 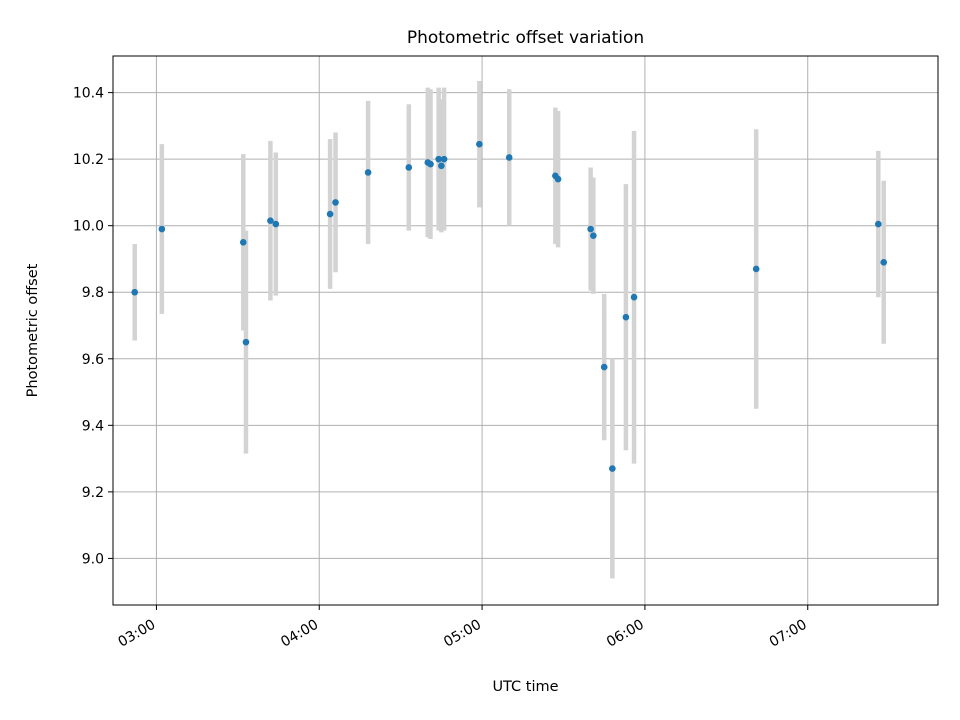 What do you see at coordinates (93, 559) in the screenshot?
I see `y-tick-label: 9.0` at bounding box center [93, 559].